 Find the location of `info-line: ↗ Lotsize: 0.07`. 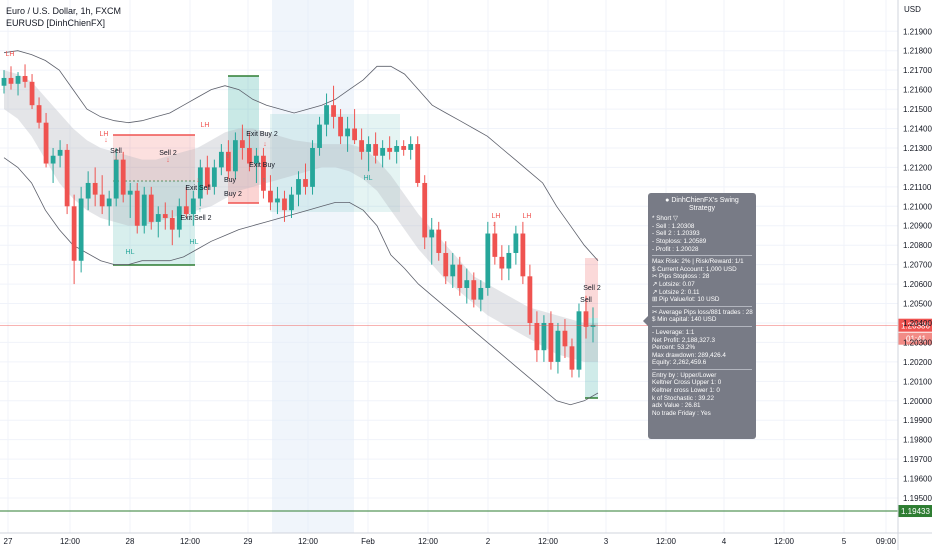

info-line: ↗ Lotsize: 0.07 is located at coordinates (673, 284).